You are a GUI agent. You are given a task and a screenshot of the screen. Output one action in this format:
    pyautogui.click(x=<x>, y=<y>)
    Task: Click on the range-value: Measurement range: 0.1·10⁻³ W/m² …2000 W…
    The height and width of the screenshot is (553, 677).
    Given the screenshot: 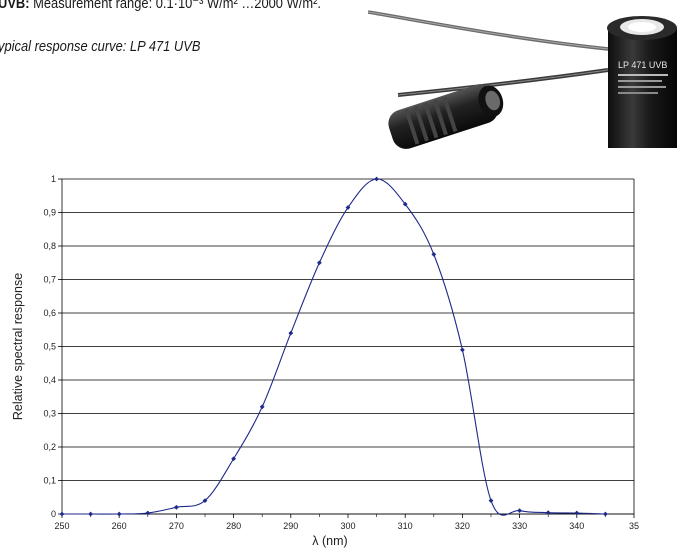 What is the action you would take?
    pyautogui.click(x=175, y=6)
    